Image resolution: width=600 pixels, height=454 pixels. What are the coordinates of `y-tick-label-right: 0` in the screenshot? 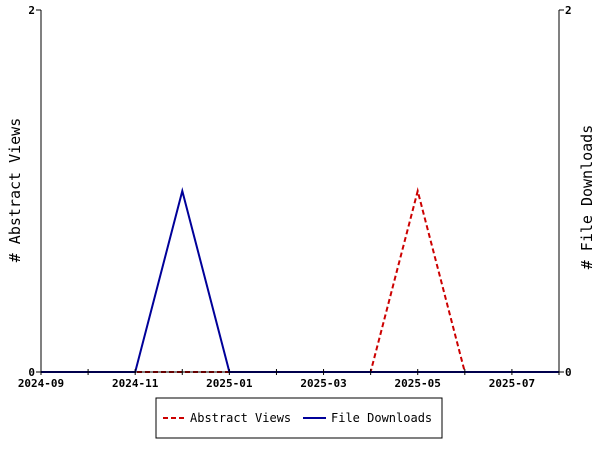 It's located at (568, 372).